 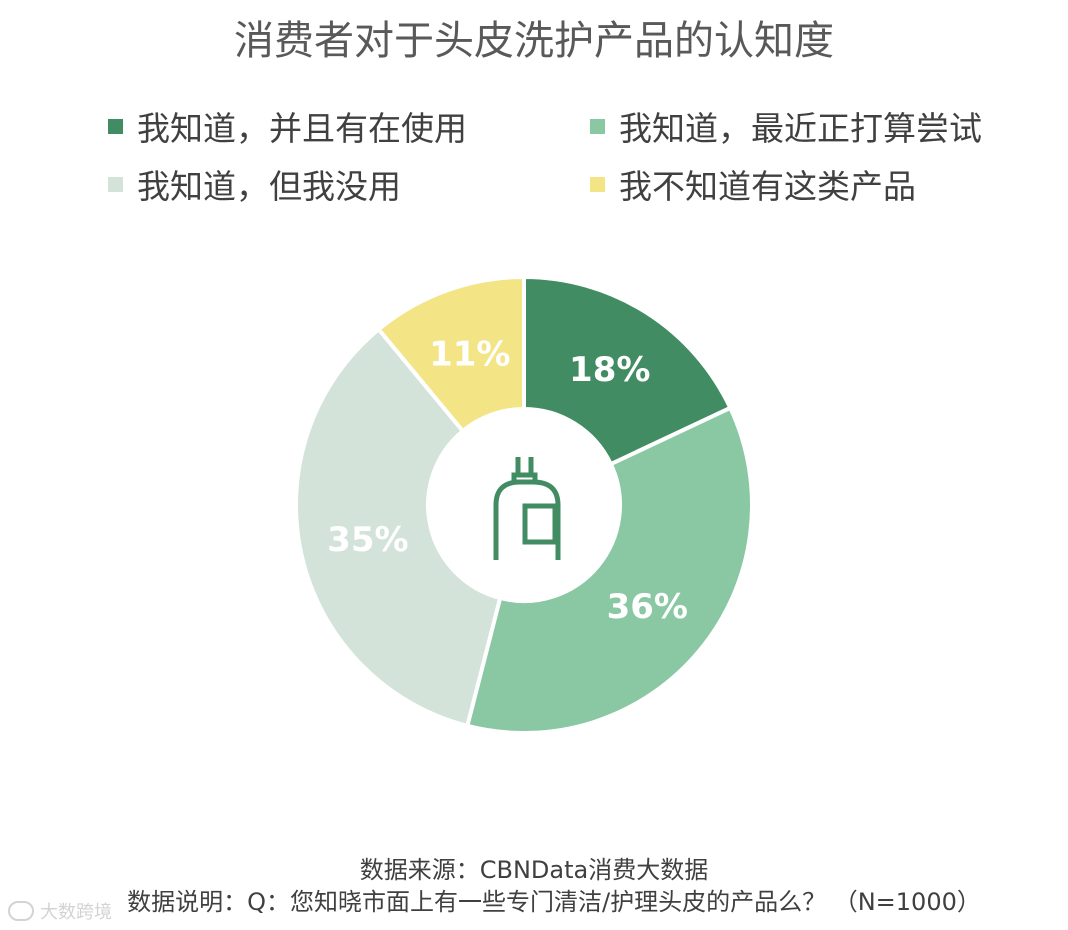 I want to click on watermark-text: 大数跨境, so click(x=76, y=912).